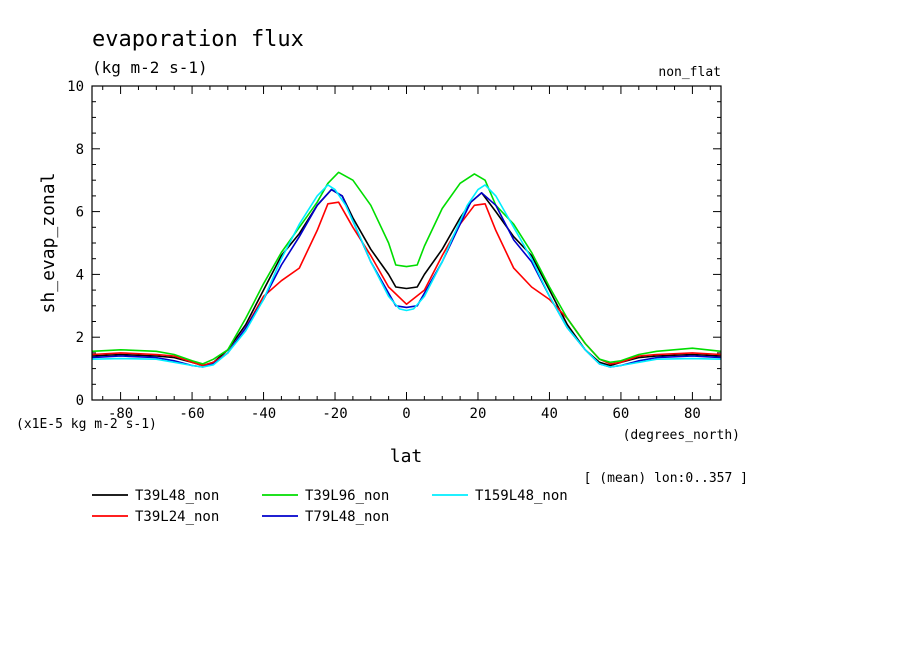 This screenshot has width=904, height=654. What do you see at coordinates (521, 496) in the screenshot?
I see `legend-label-4: T159L48_non` at bounding box center [521, 496].